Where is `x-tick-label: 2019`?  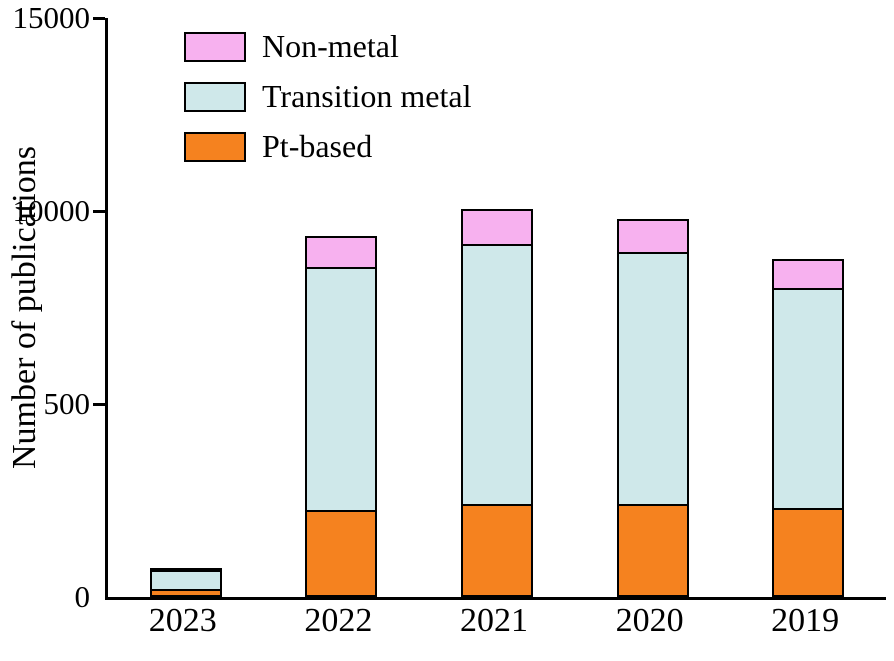 x-tick-label: 2019 is located at coordinates (805, 620).